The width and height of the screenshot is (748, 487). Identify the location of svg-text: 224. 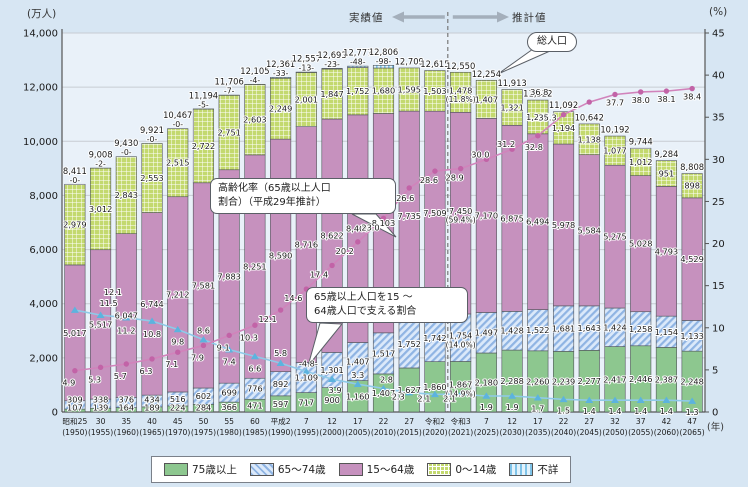
(178, 408).